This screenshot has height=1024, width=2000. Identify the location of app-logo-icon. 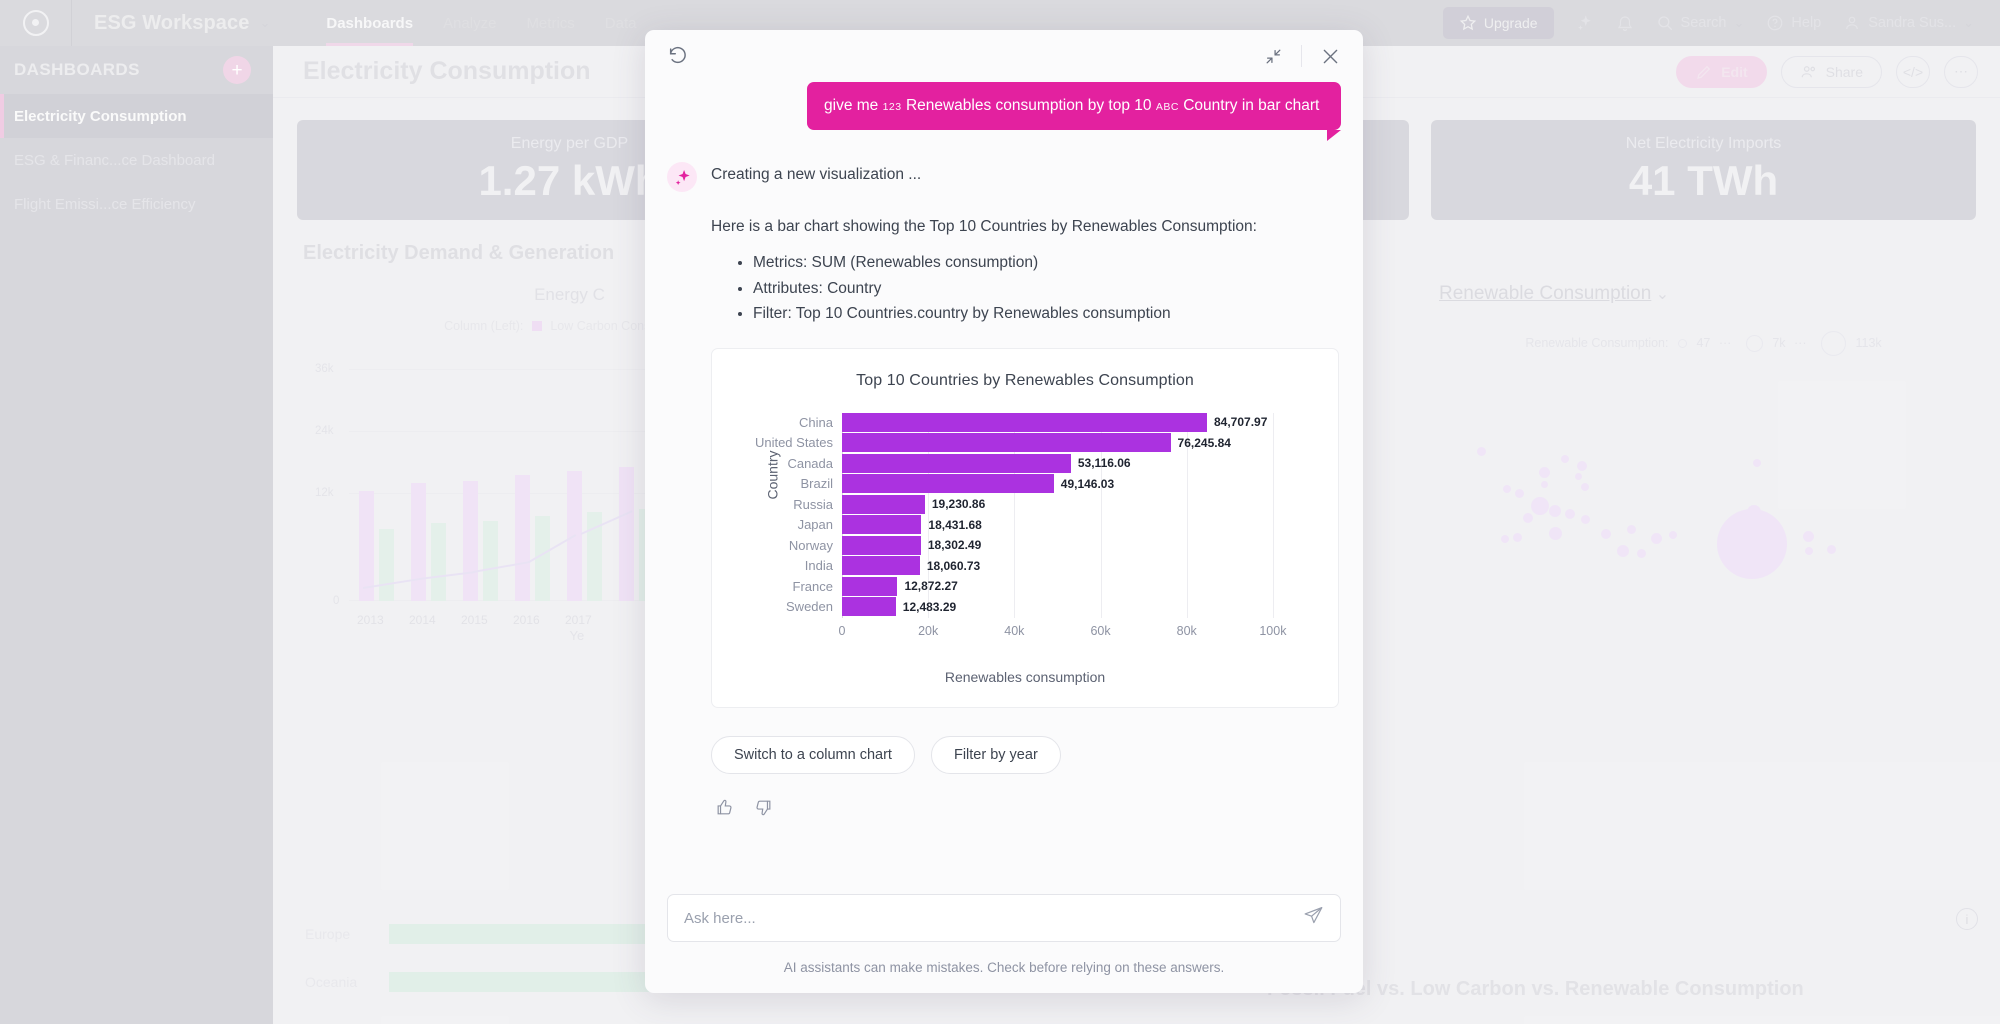
(35, 23).